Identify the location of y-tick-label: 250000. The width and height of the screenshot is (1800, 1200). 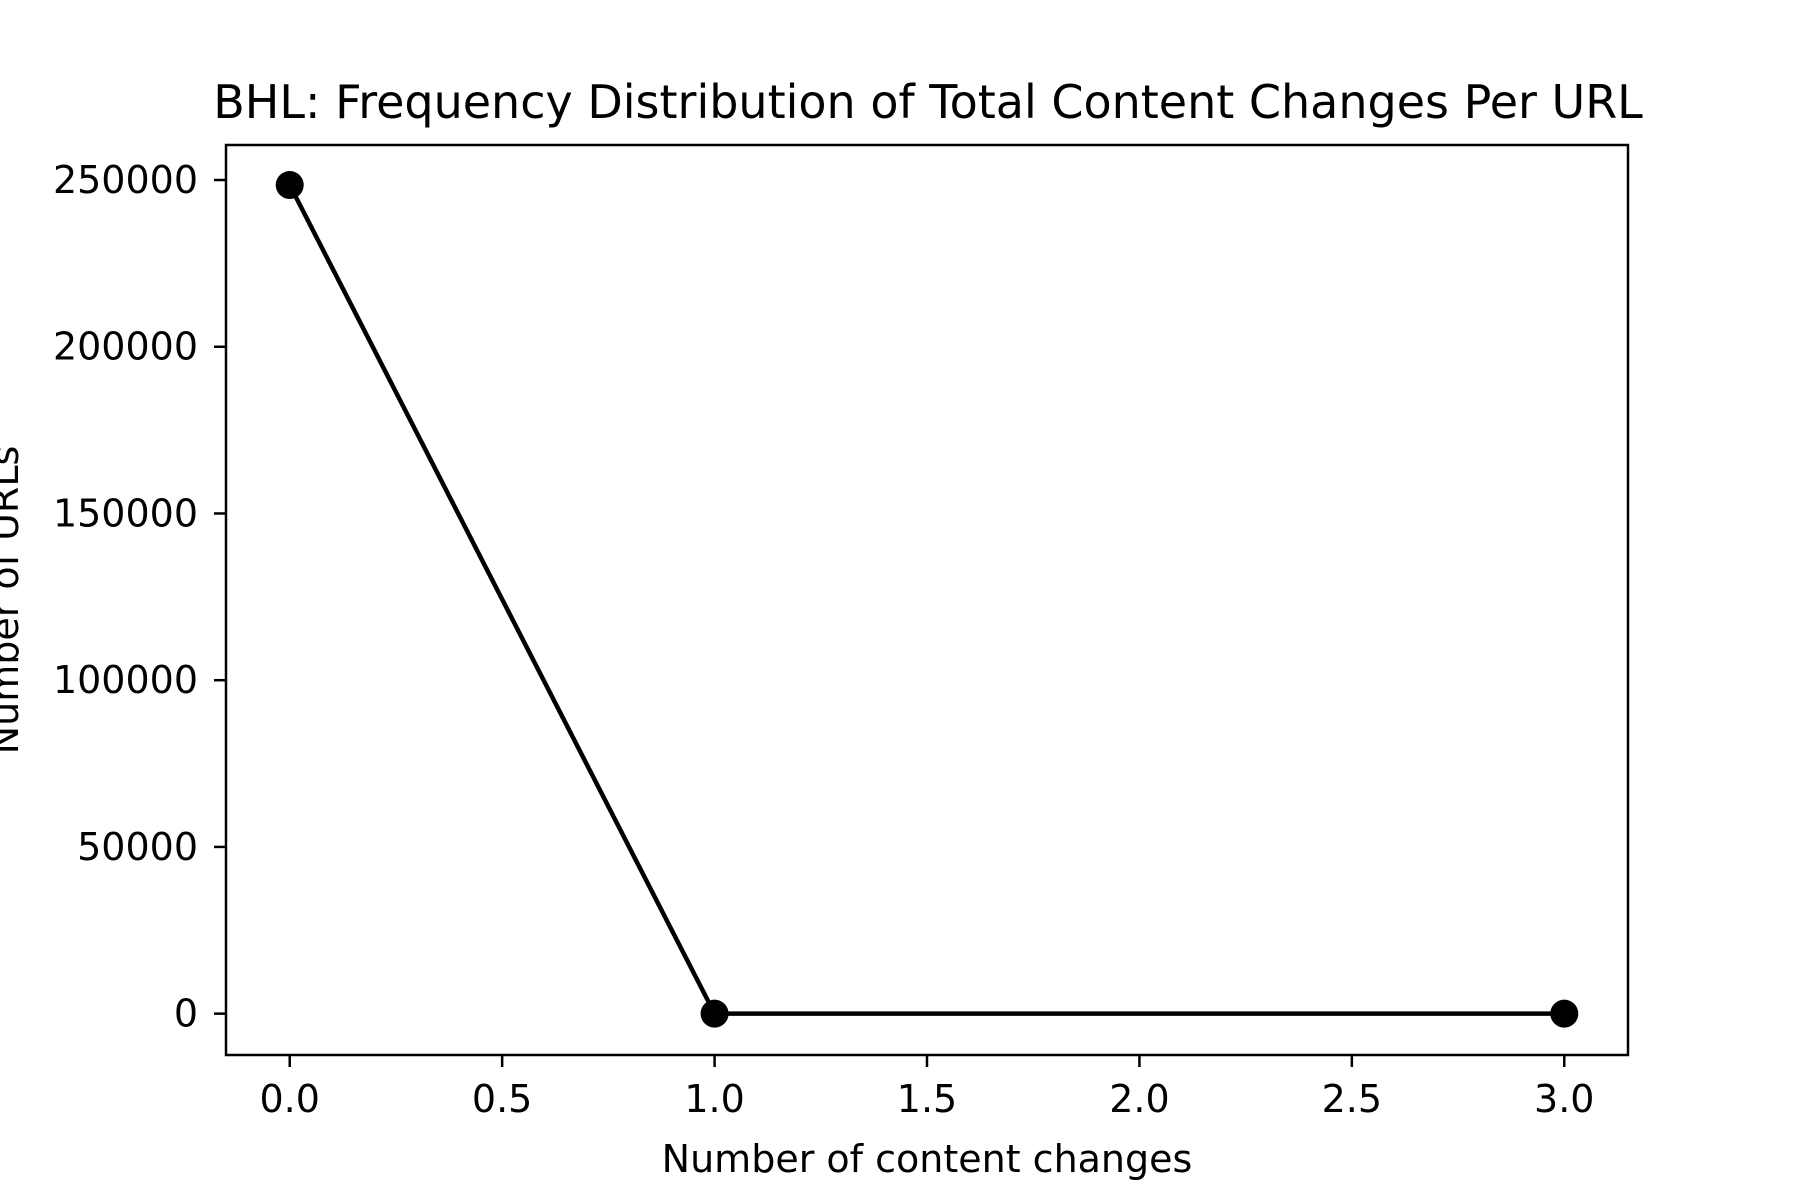
(125, 180).